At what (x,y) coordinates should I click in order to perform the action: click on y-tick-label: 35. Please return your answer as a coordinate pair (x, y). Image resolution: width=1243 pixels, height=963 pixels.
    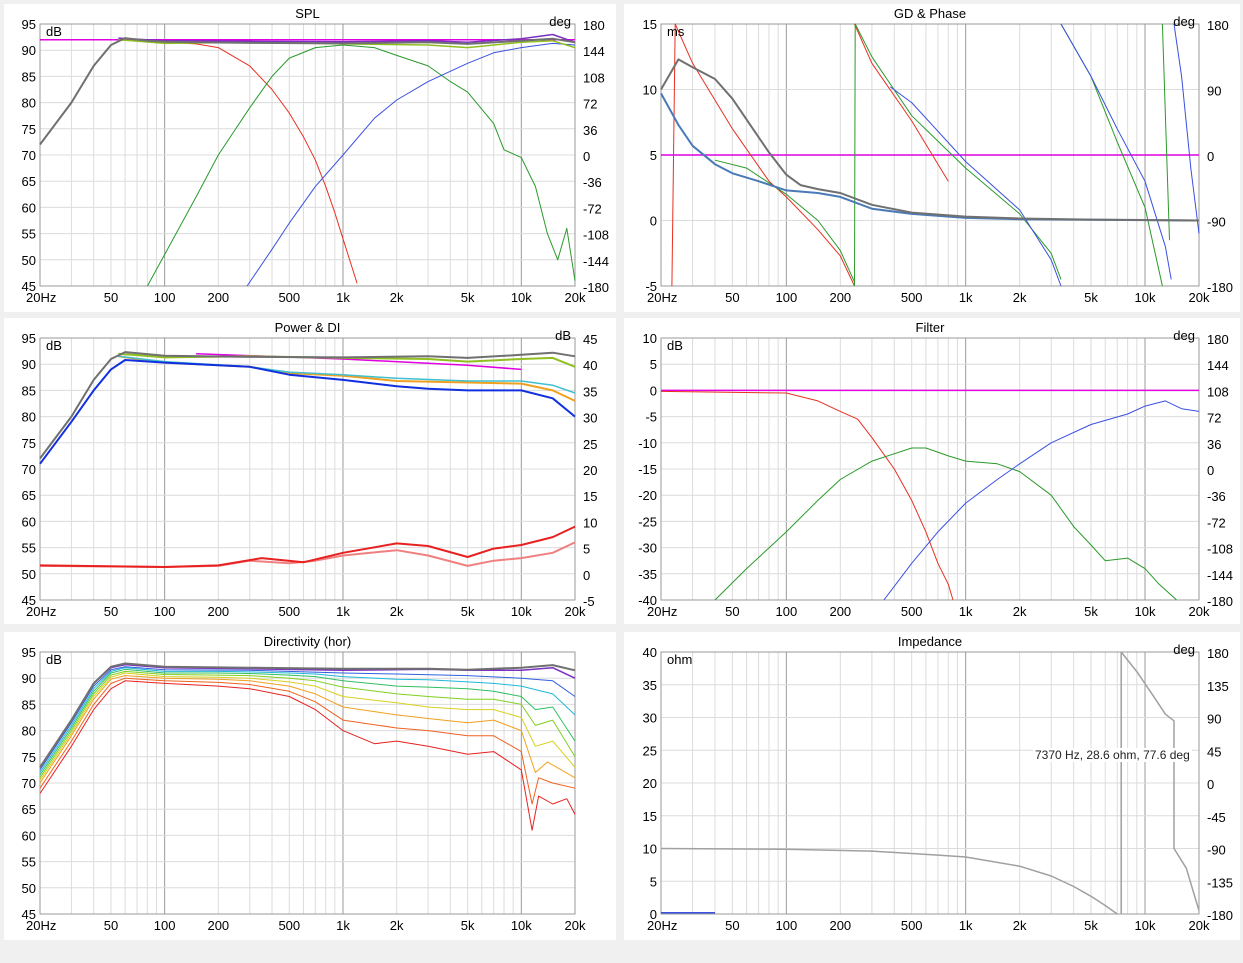
    Looking at the image, I should click on (650, 685).